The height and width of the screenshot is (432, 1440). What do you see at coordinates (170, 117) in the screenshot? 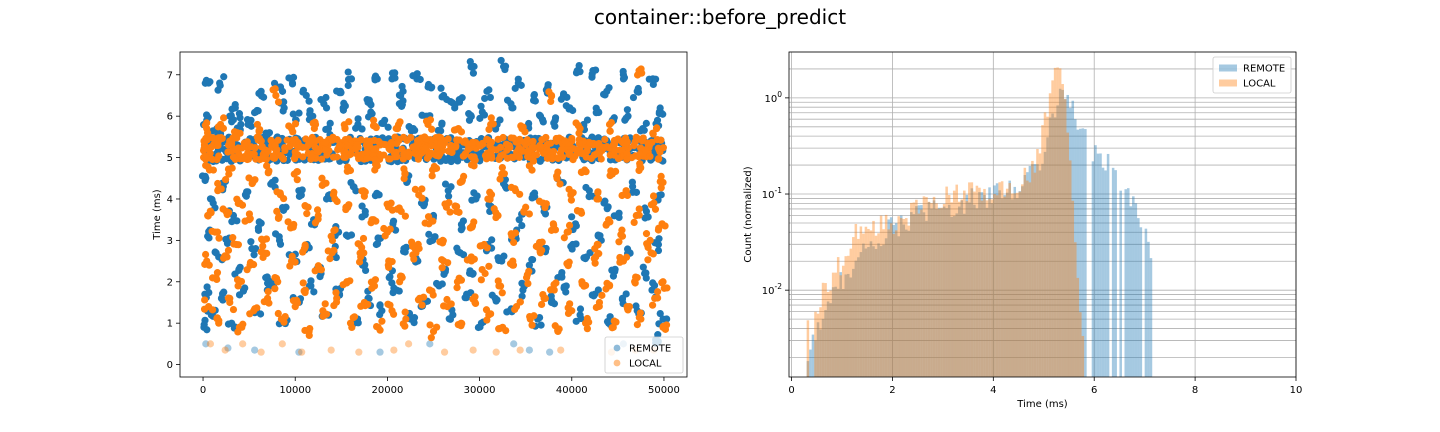
I see `y-tick-label: 6` at bounding box center [170, 117].